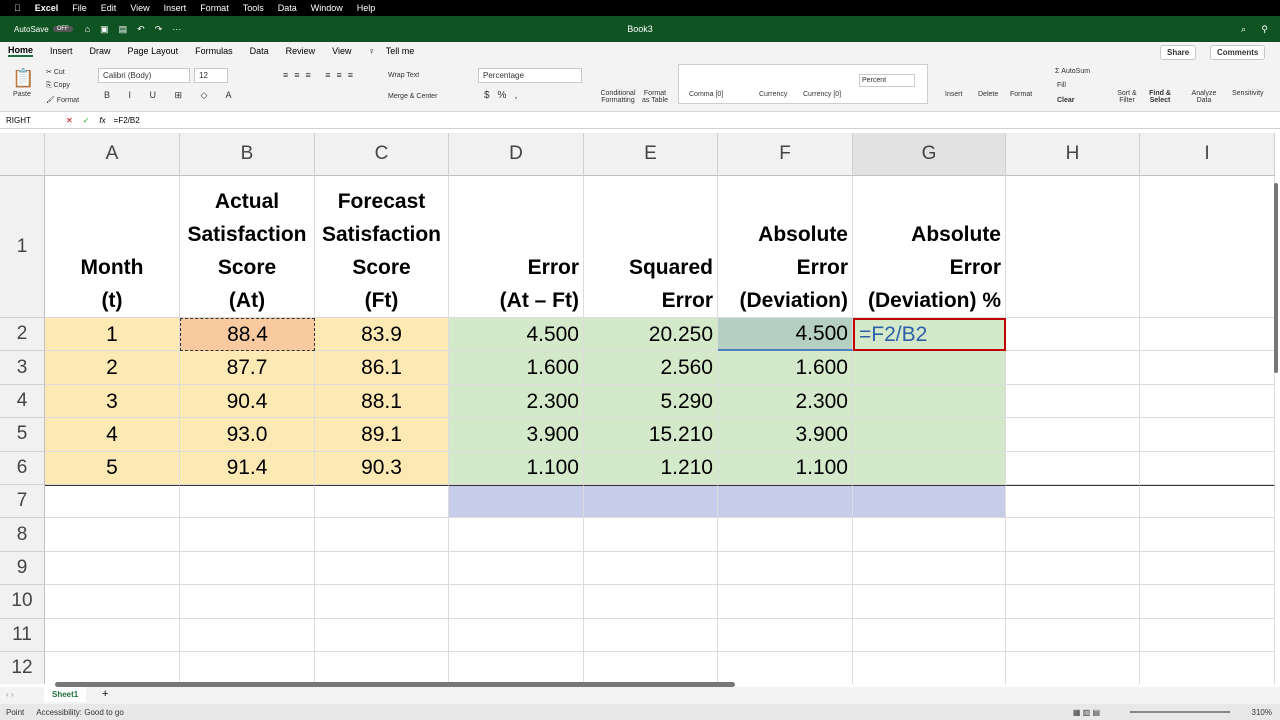  Describe the element at coordinates (112, 668) in the screenshot. I see `cell-A12` at that location.